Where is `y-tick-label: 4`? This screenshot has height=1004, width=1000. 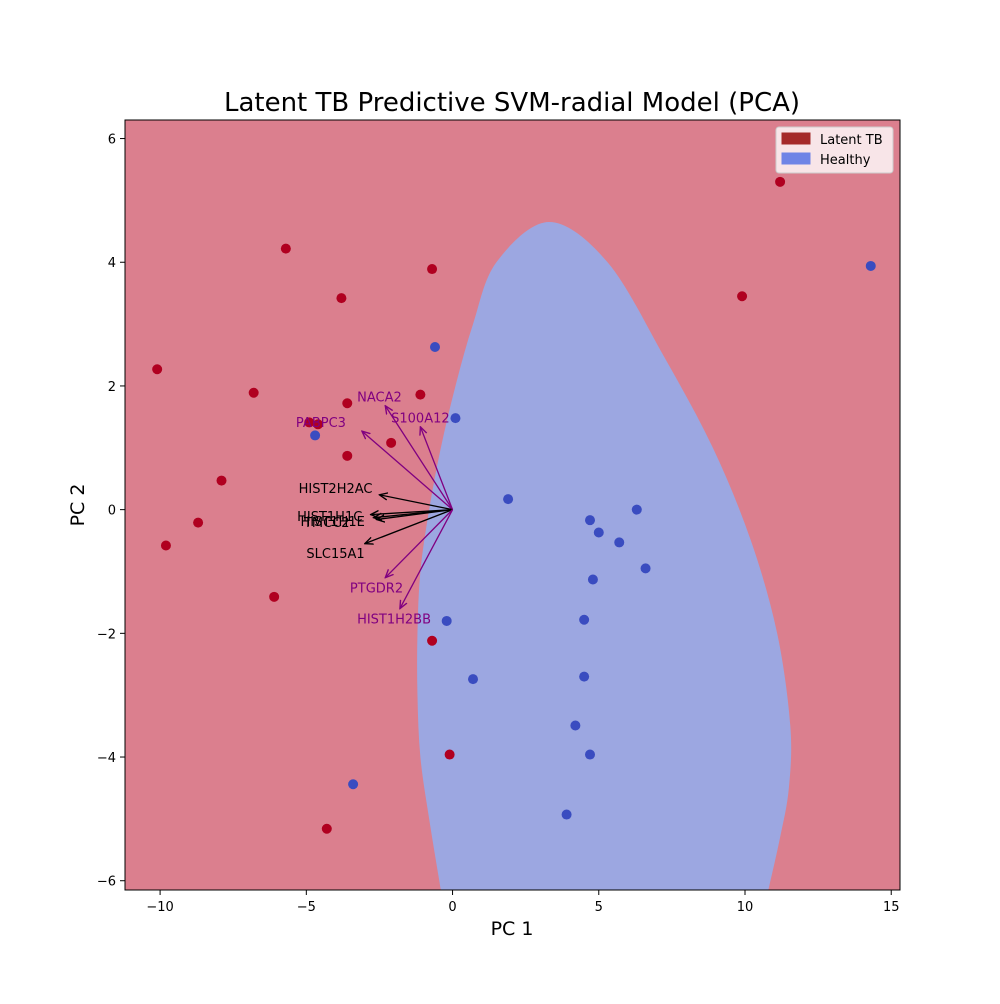 y-tick-label: 4 is located at coordinates (112, 263).